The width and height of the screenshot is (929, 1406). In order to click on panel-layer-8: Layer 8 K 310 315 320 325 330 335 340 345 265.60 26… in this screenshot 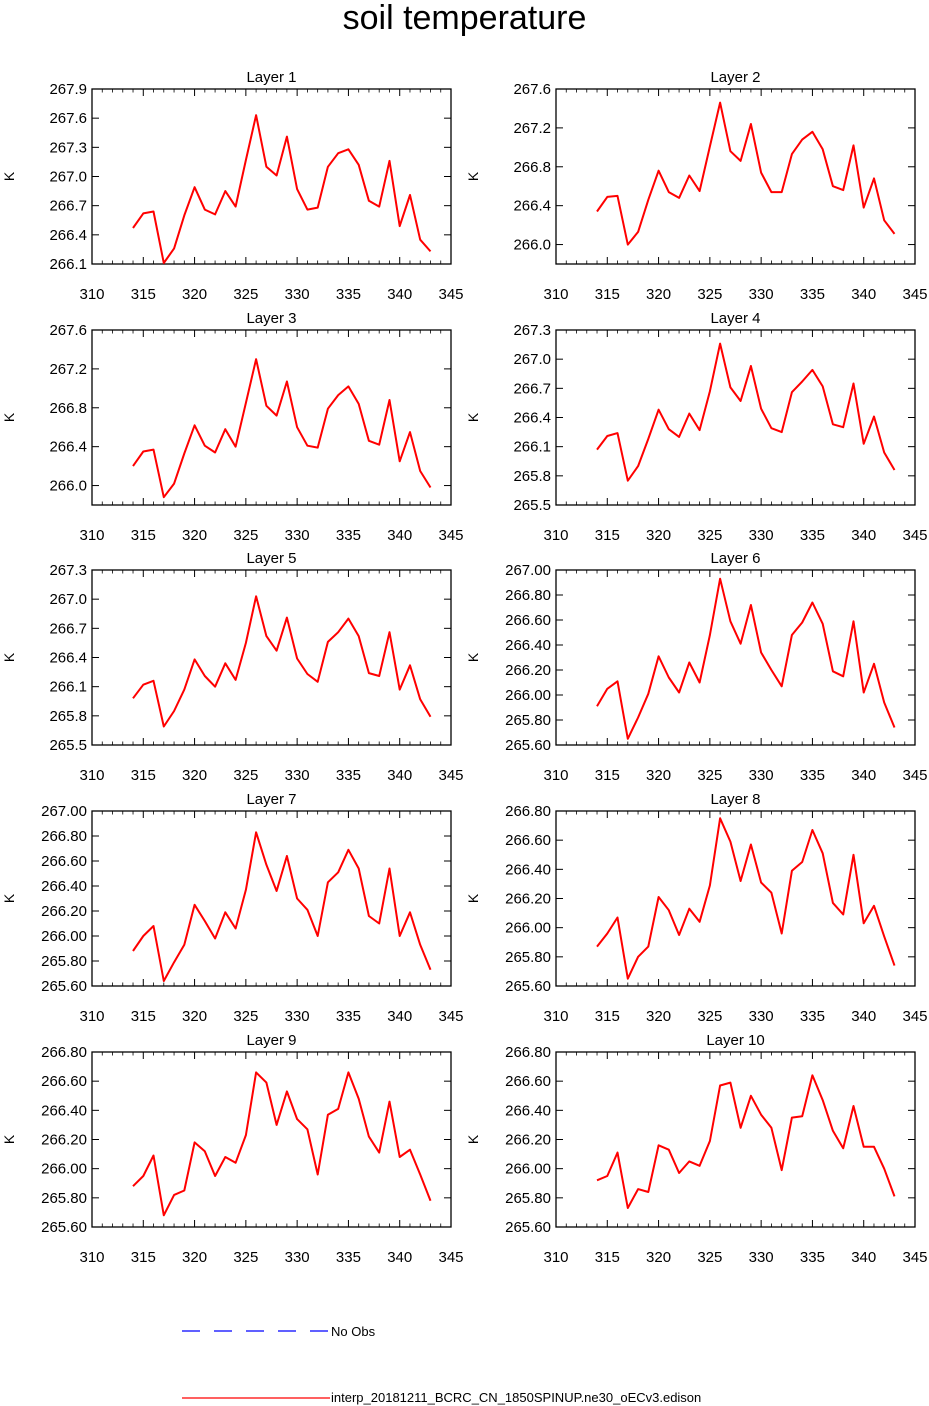, I will do `click(696, 908)`.